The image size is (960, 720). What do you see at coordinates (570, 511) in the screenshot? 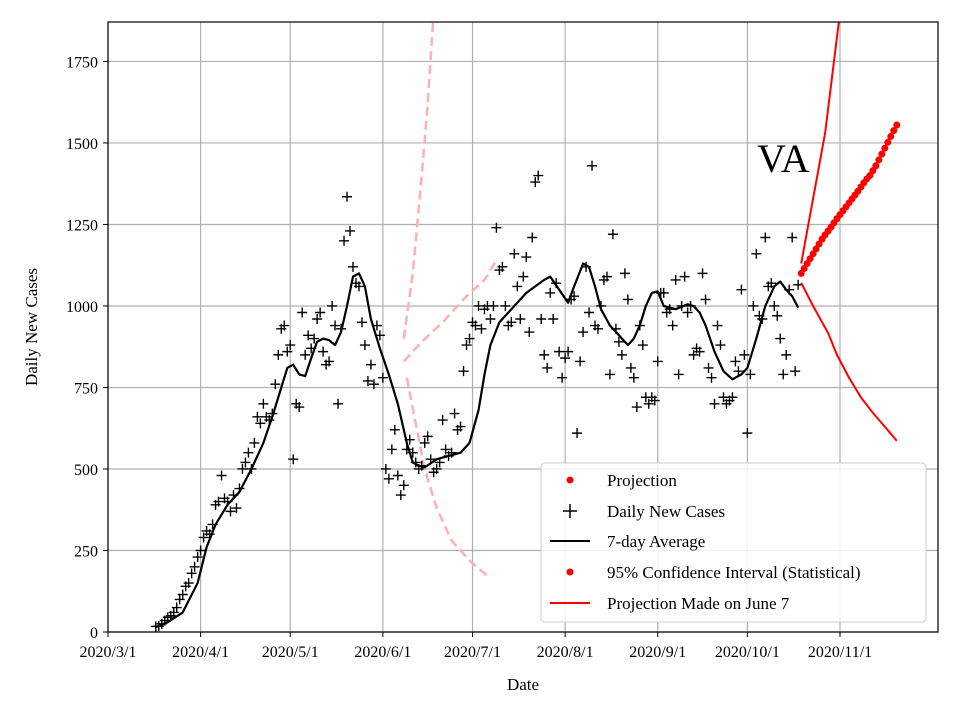
I see `legend-daily-marker` at bounding box center [570, 511].